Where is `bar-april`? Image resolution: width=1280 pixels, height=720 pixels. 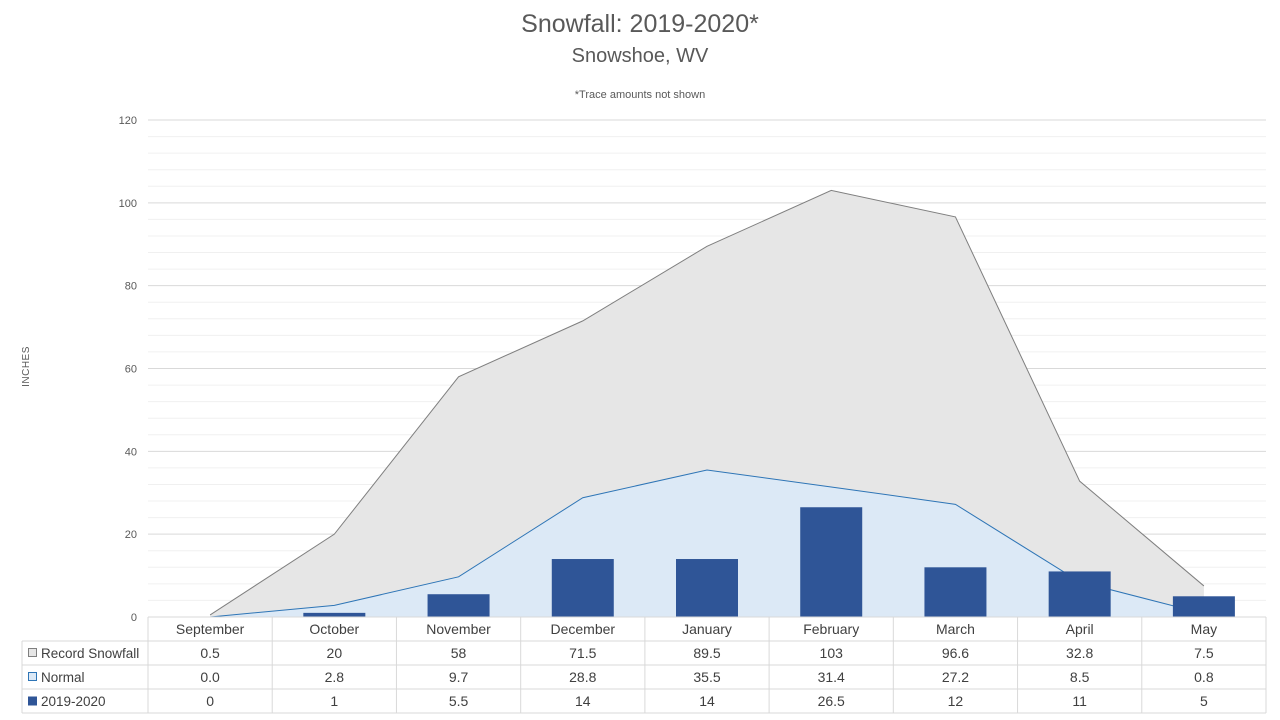 bar-april is located at coordinates (1079, 594).